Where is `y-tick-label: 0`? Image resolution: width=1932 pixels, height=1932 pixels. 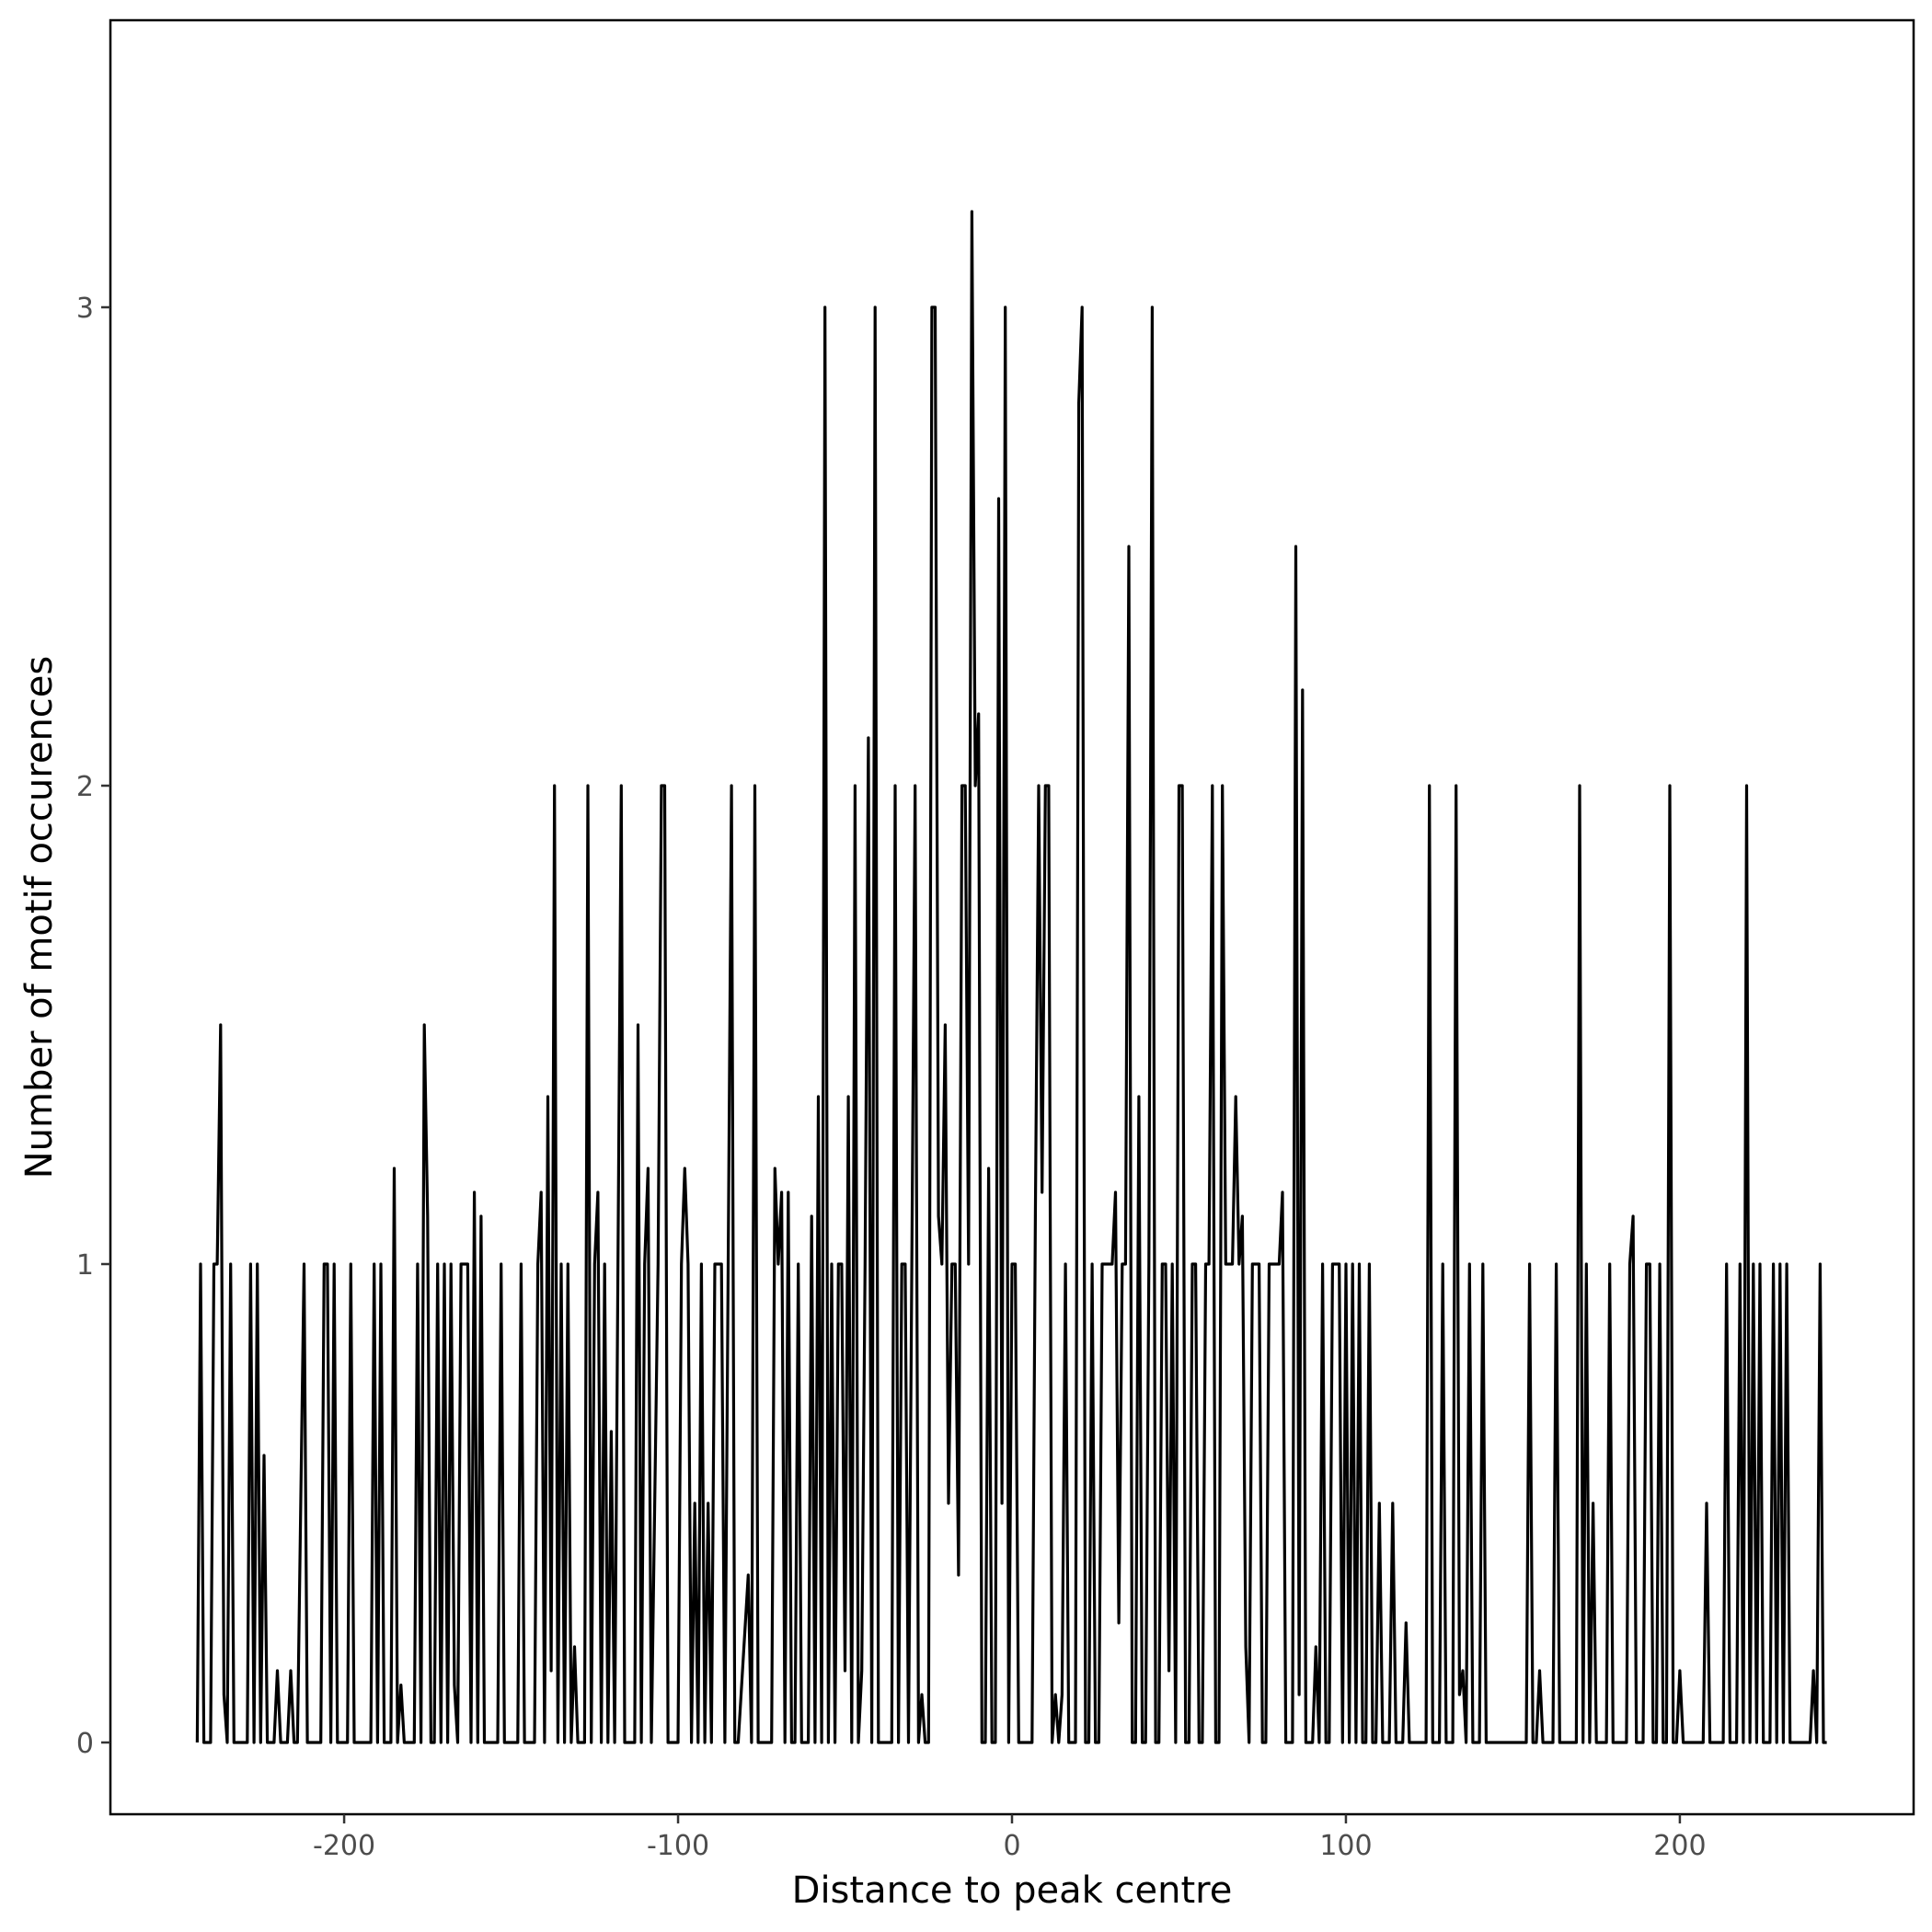
y-tick-label: 0 is located at coordinates (85, 1744).